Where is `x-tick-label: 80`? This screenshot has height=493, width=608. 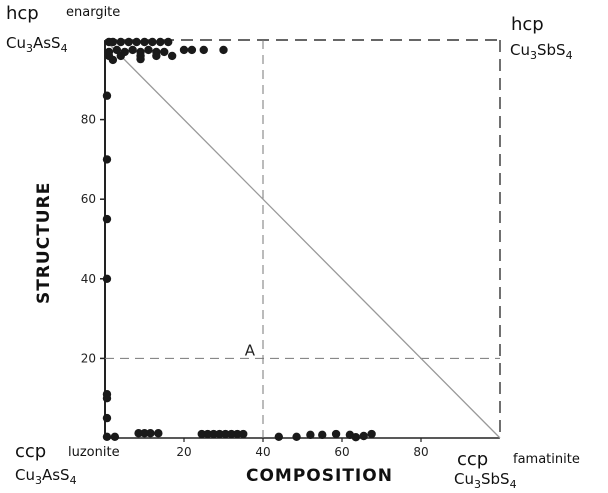 x-tick-label: 80 is located at coordinates (420, 452).